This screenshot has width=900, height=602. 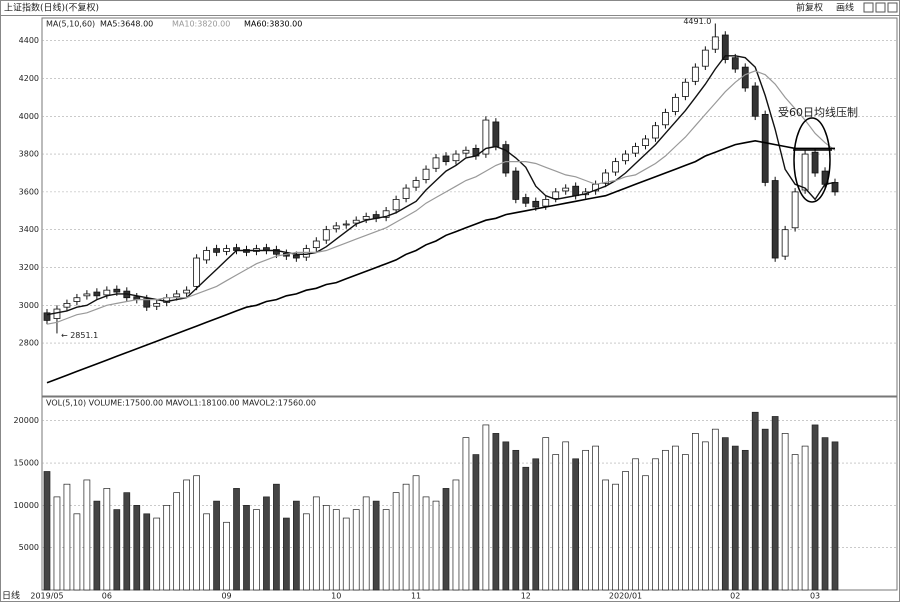 I want to click on y-tick-label: 2800, so click(x=29, y=343).